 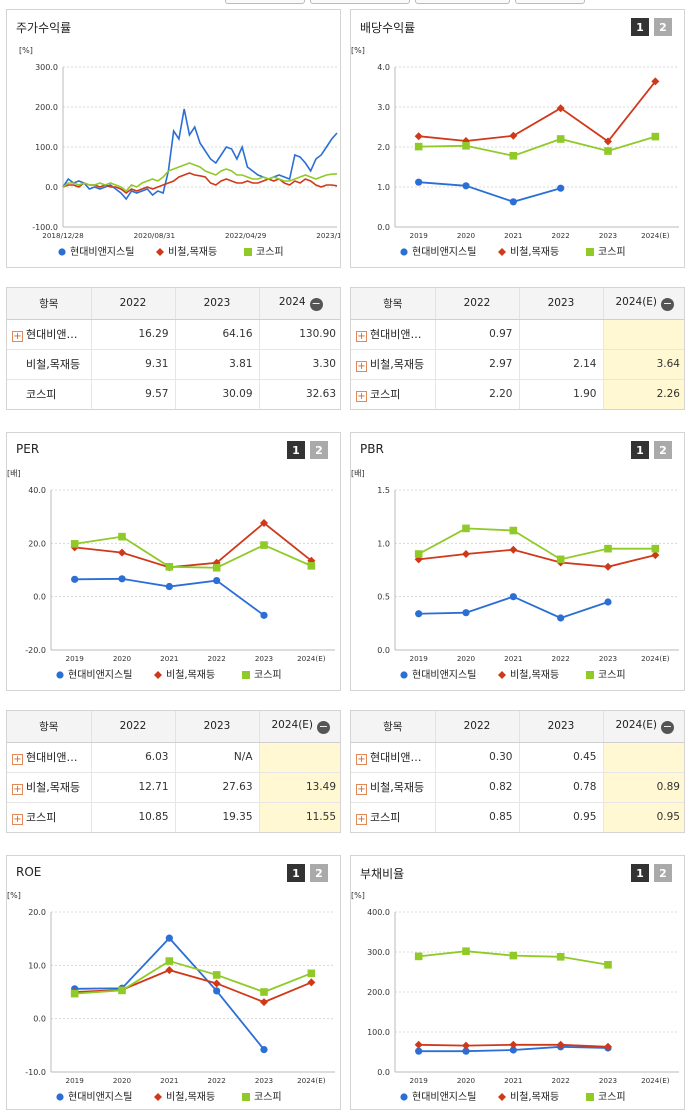 I want to click on column-header-label: 2023, so click(x=561, y=726).